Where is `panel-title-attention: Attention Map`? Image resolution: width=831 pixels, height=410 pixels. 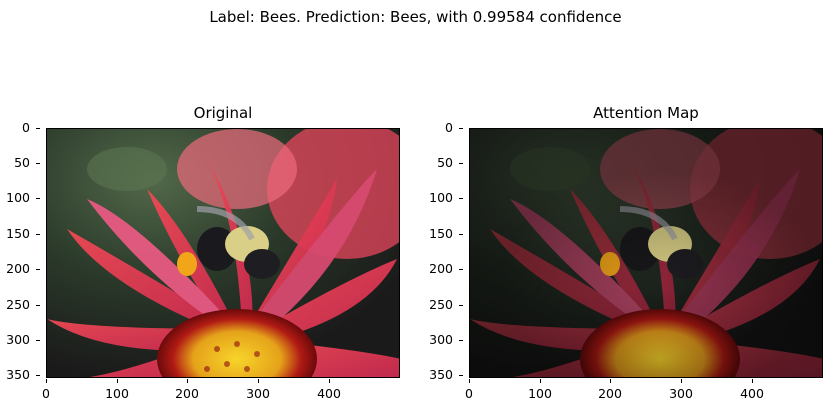
panel-title-attention: Attention Map is located at coordinates (646, 113).